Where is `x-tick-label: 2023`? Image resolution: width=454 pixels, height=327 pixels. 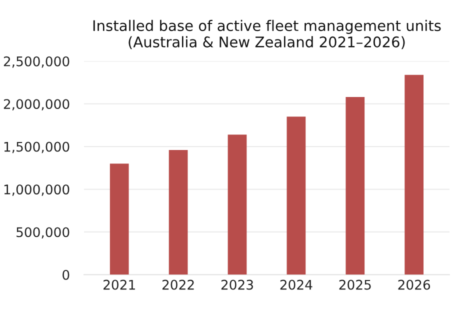 x-tick-label: 2023 is located at coordinates (237, 285).